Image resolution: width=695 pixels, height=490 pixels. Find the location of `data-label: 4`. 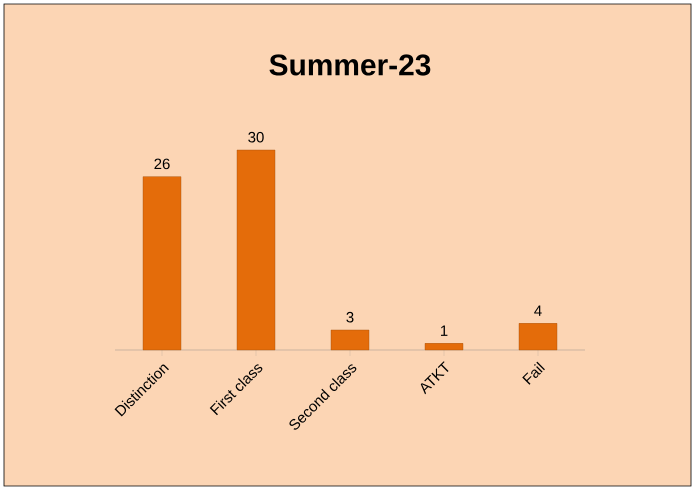

data-label: 4 is located at coordinates (538, 311).